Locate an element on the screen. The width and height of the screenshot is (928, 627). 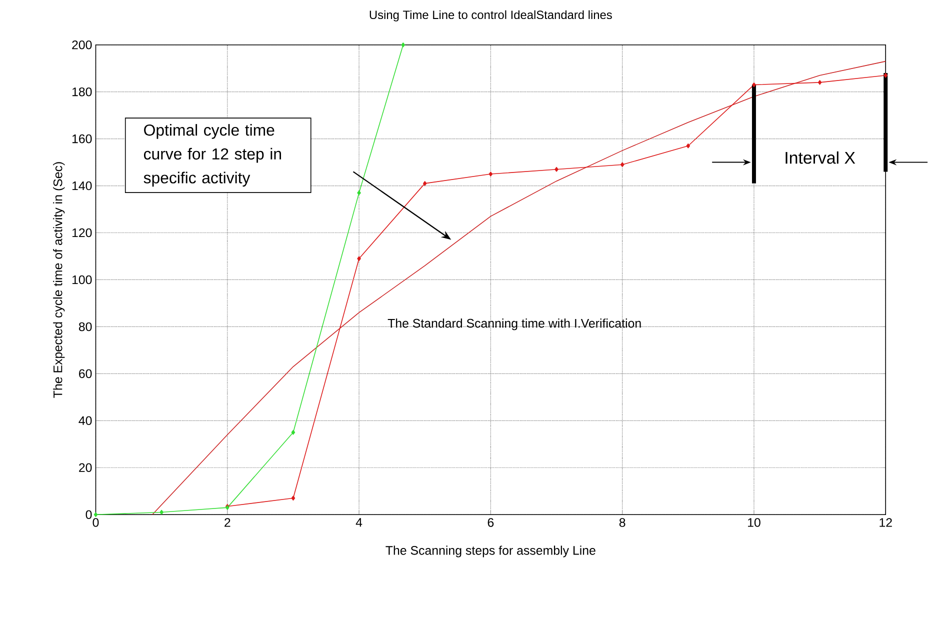
x-axis-title: The Scanning steps for assembly Line is located at coordinates (491, 552).